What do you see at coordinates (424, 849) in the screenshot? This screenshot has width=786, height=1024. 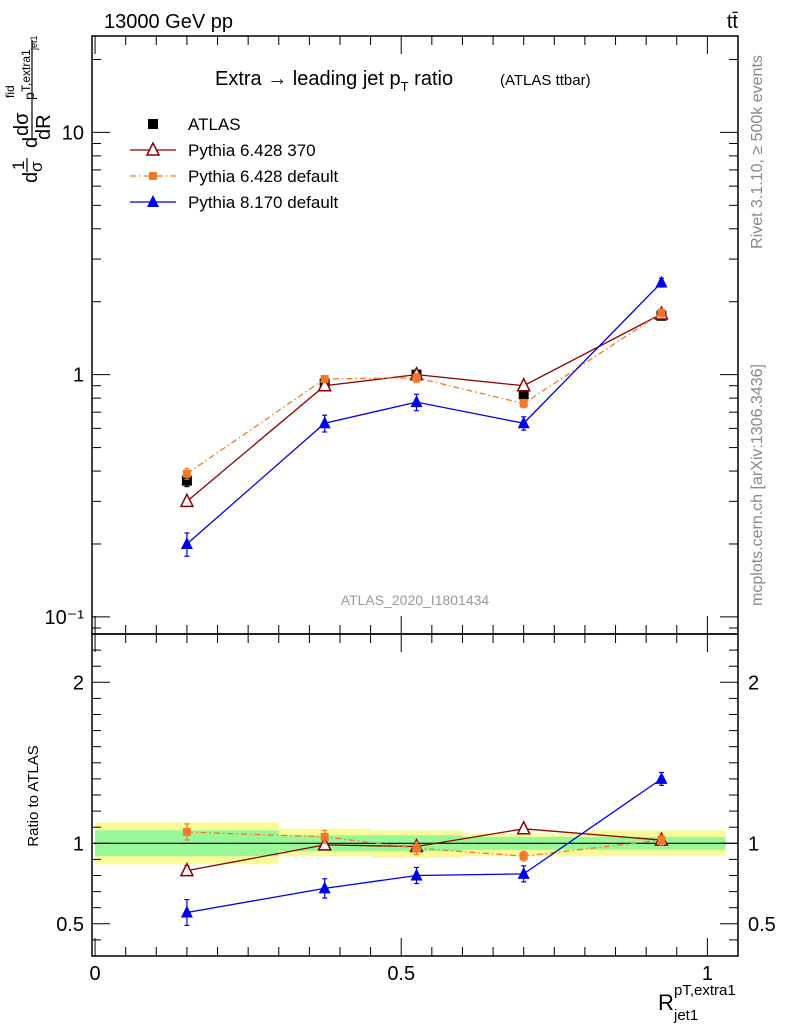 I see `ratio-series-group` at bounding box center [424, 849].